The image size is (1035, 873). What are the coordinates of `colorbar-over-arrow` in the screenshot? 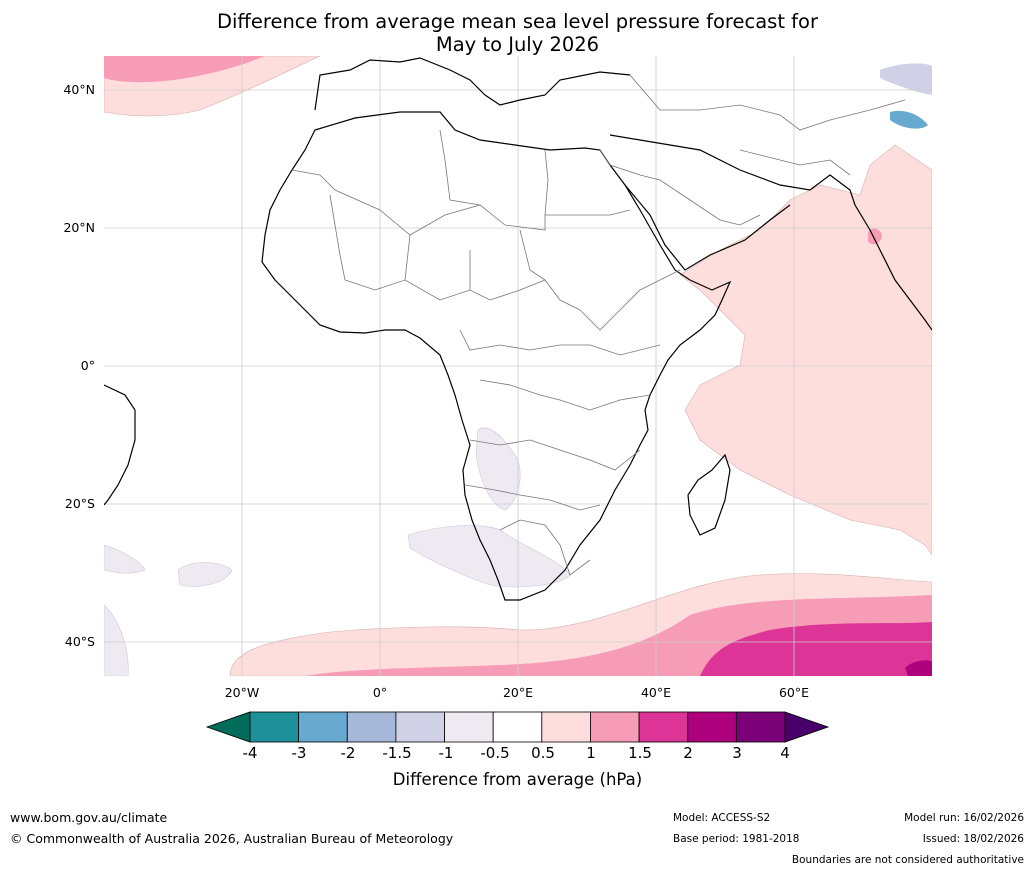 It's located at (807, 727).